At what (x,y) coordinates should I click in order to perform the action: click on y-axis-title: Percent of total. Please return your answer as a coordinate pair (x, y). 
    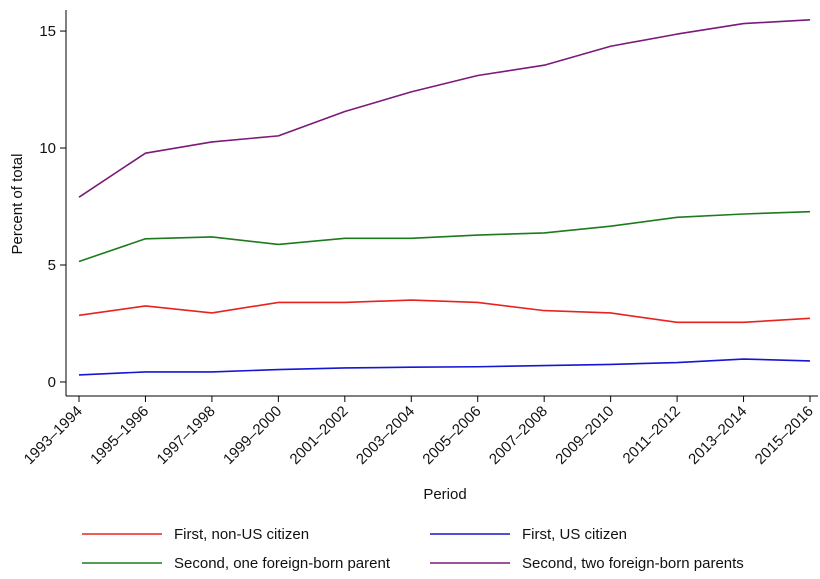
    Looking at the image, I should click on (17, 204).